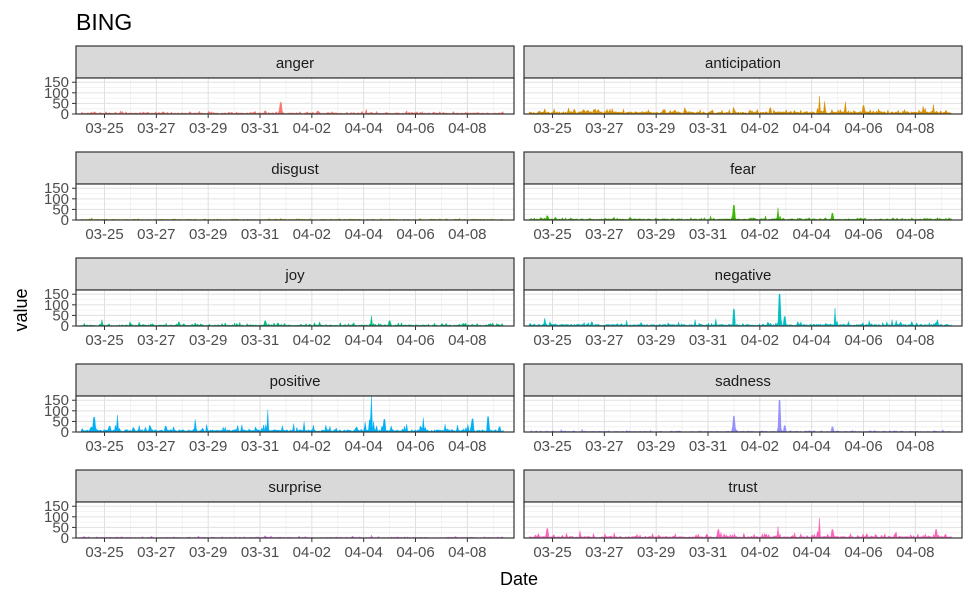  I want to click on series-area-anticipation, so click(740, 105).